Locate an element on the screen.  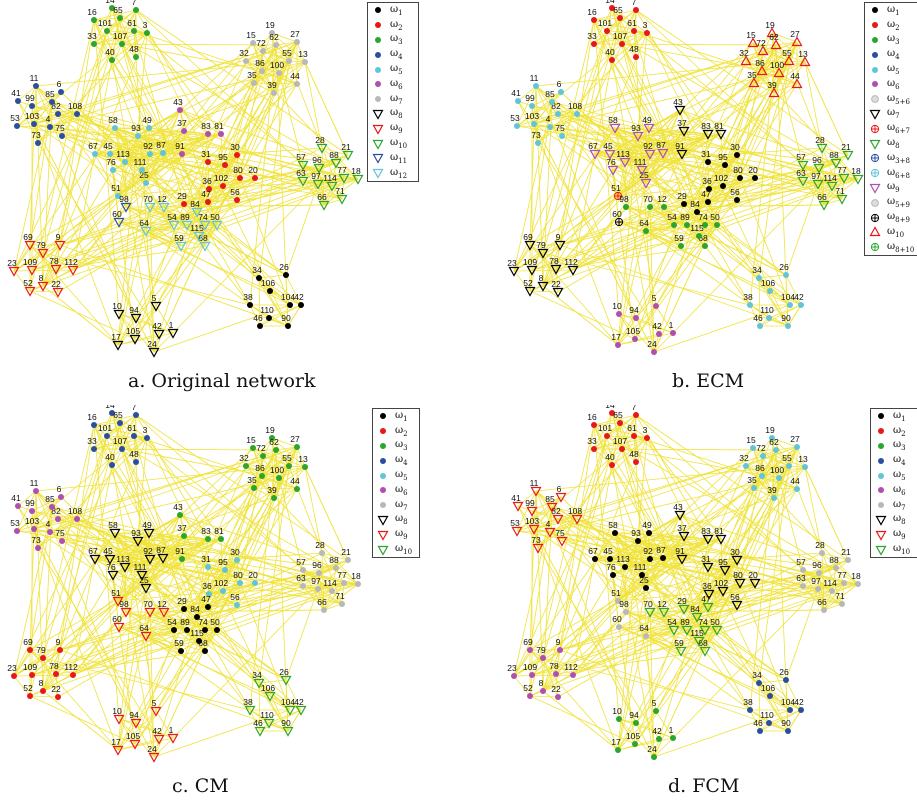
node-label: 32 is located at coordinates (244, 458).